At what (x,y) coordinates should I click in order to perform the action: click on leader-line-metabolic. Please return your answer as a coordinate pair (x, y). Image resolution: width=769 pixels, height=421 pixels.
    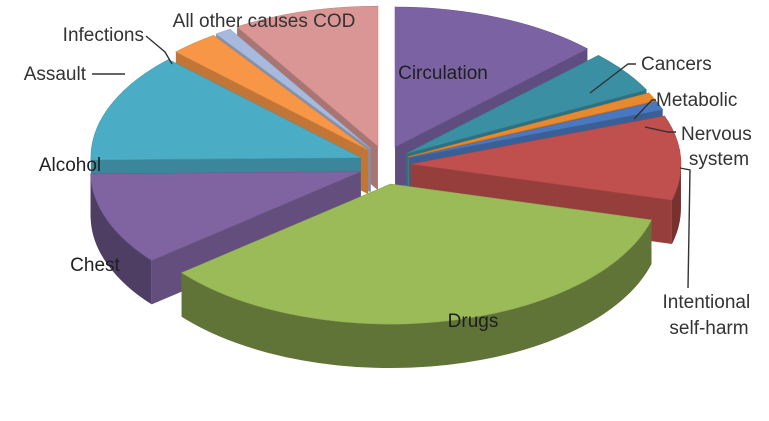
    Looking at the image, I should click on (644, 109).